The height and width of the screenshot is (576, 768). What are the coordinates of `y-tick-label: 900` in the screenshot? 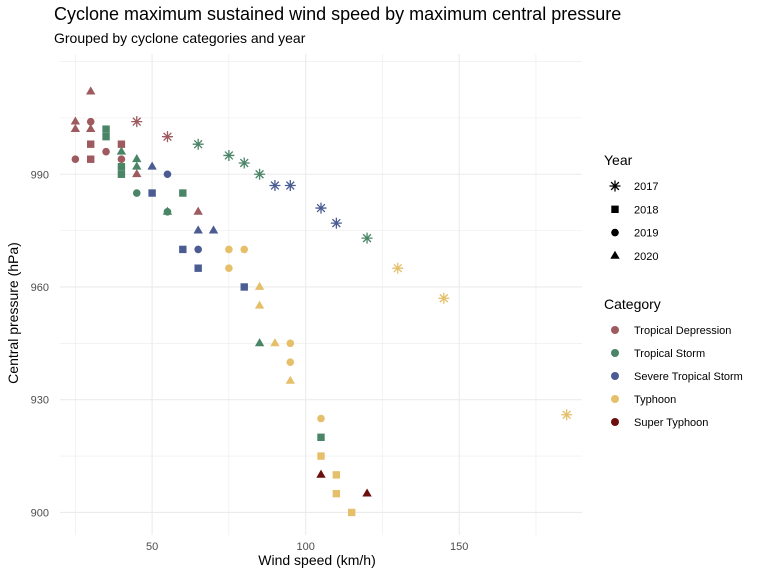 It's located at (40, 513).